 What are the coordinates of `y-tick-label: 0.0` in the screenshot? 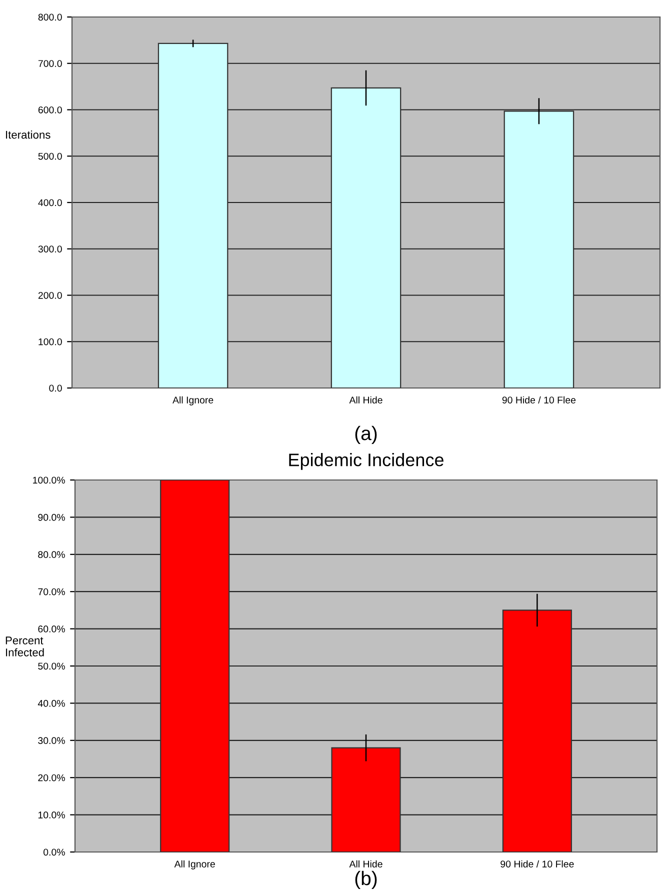 It's located at (55, 388).